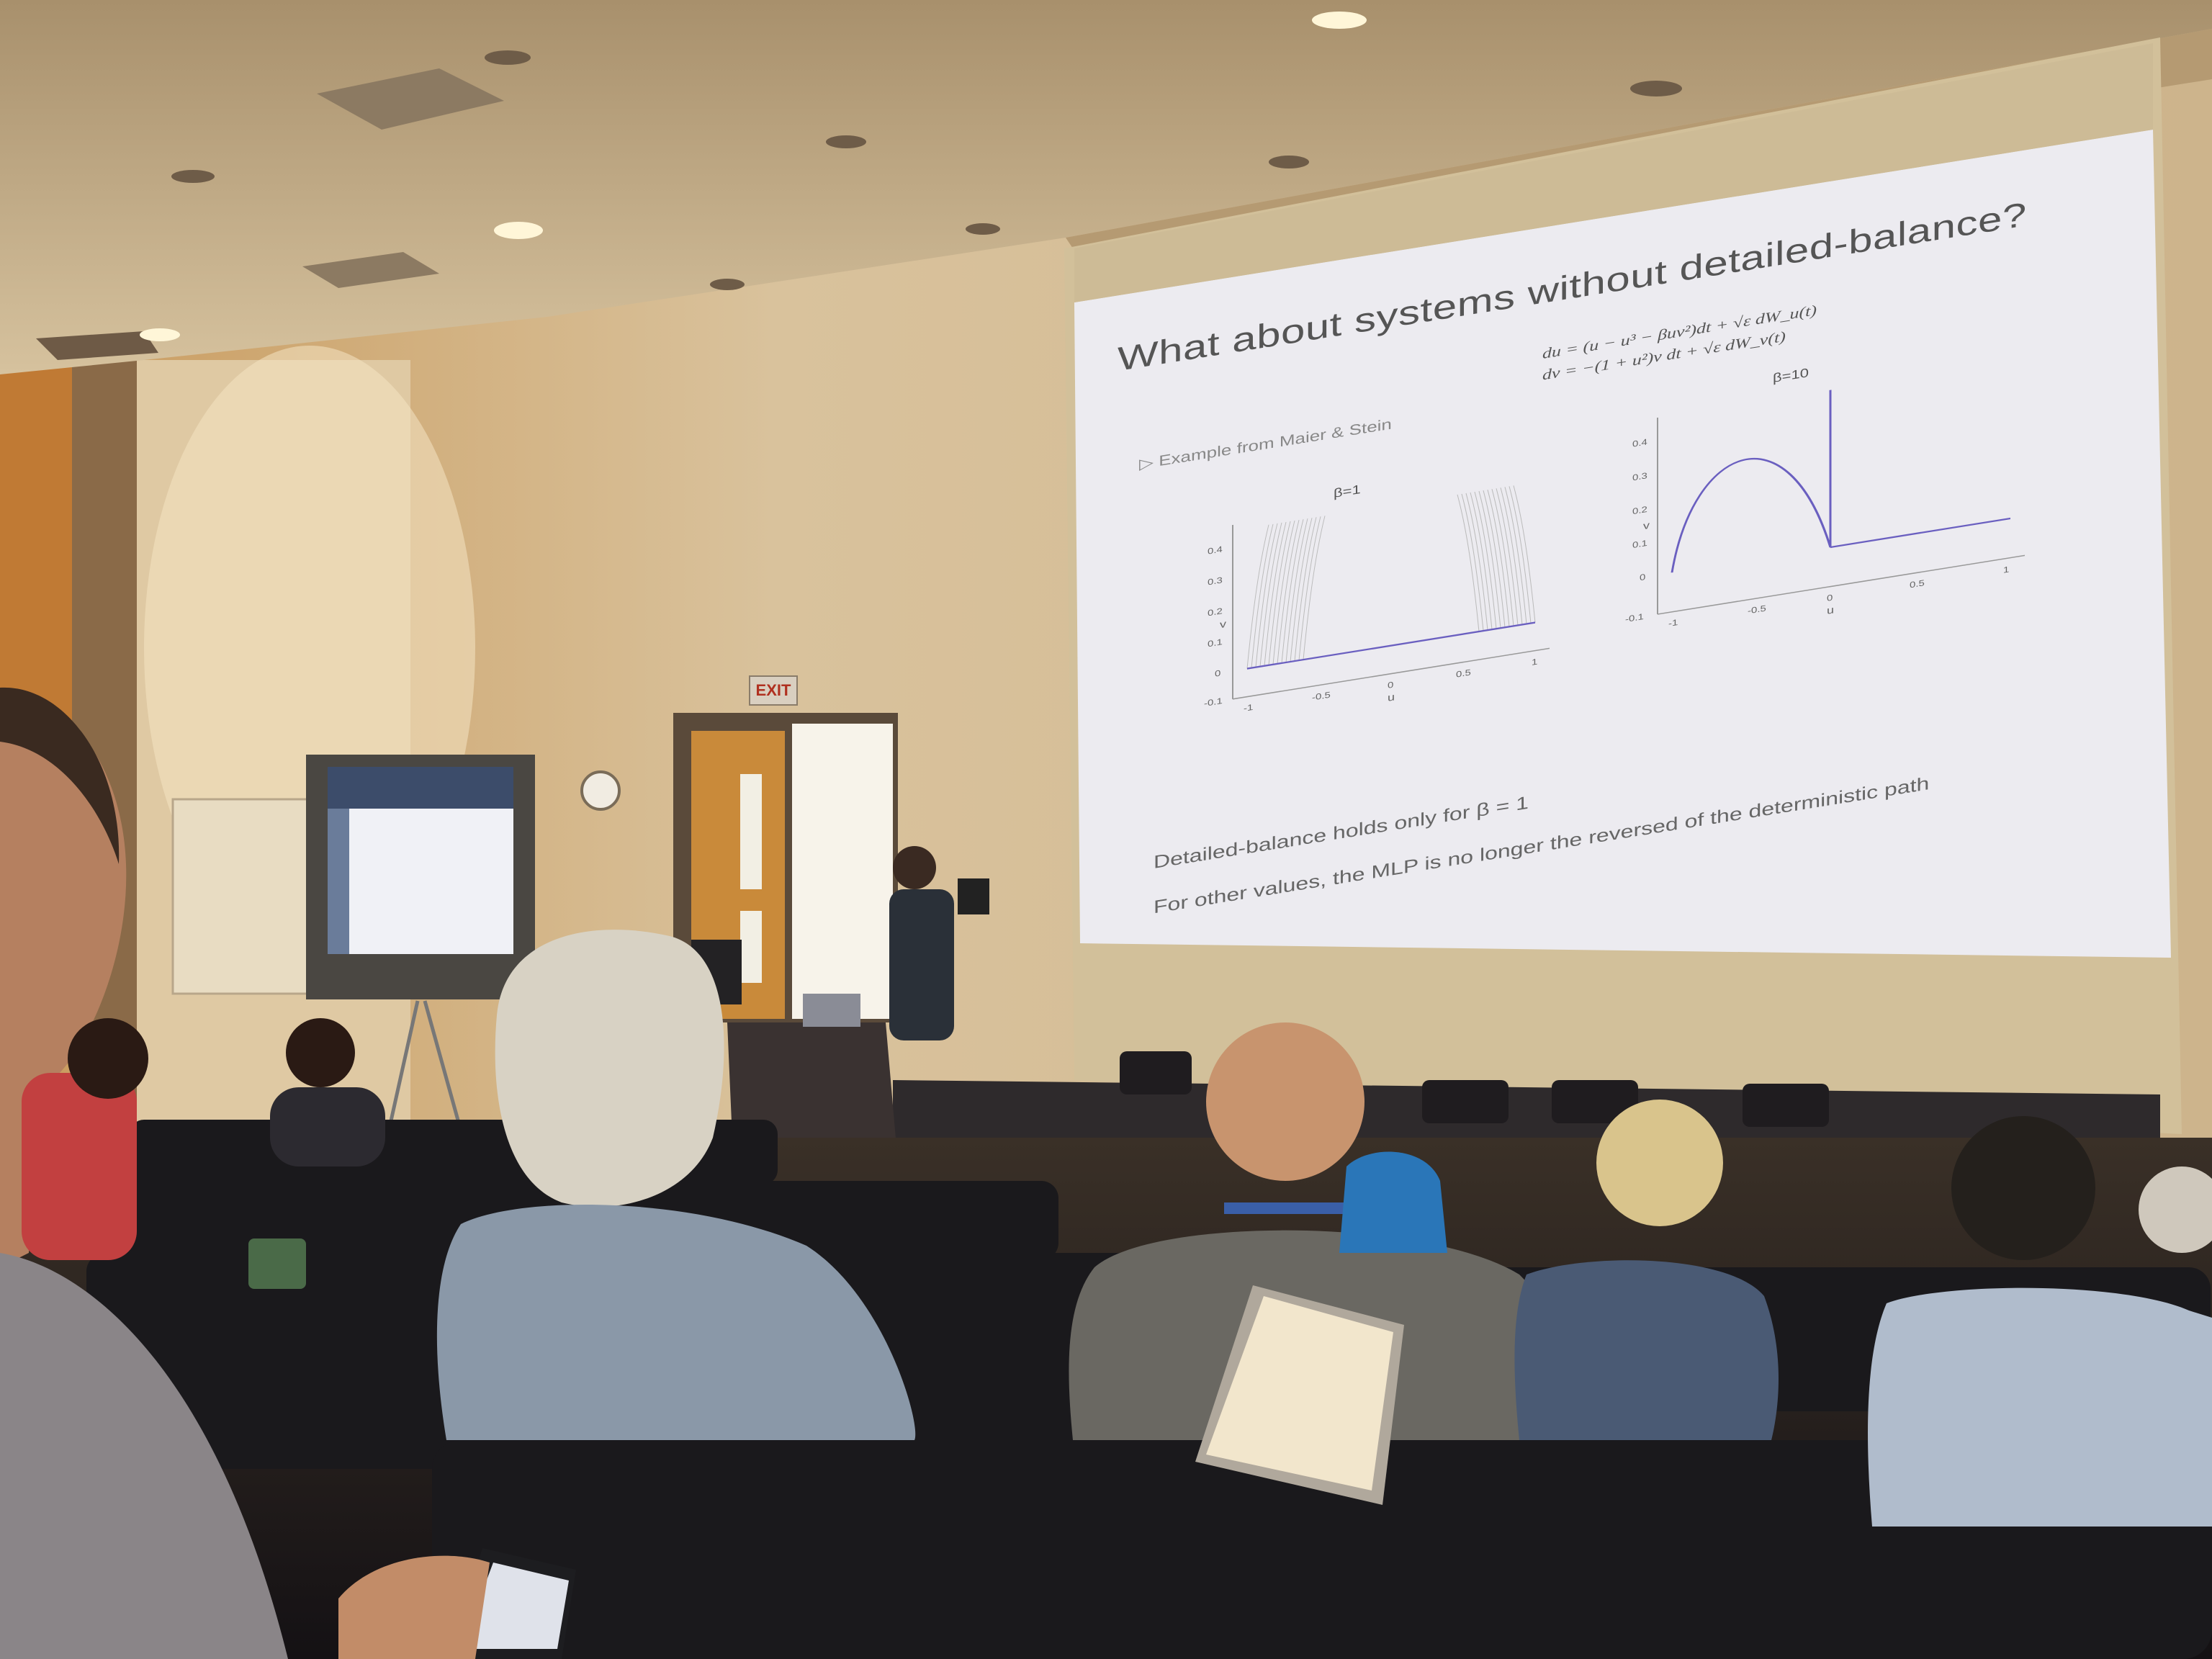 The height and width of the screenshot is (1659, 2212). Describe the element at coordinates (921, 965) in the screenshot. I see `speaker-body` at that location.